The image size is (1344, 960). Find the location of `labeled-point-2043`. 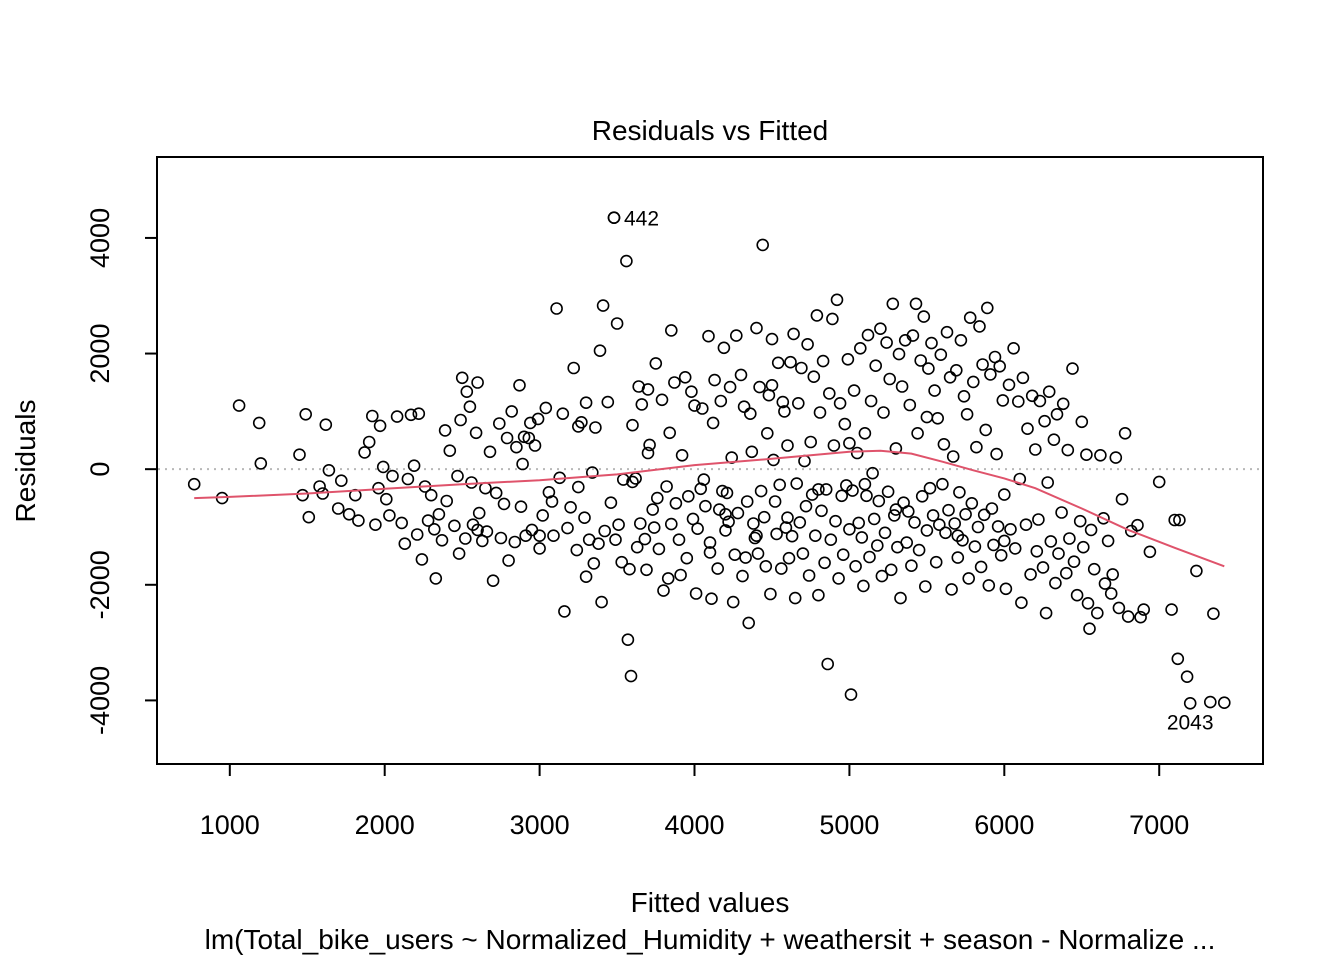

labeled-point-2043 is located at coordinates (1190, 703).